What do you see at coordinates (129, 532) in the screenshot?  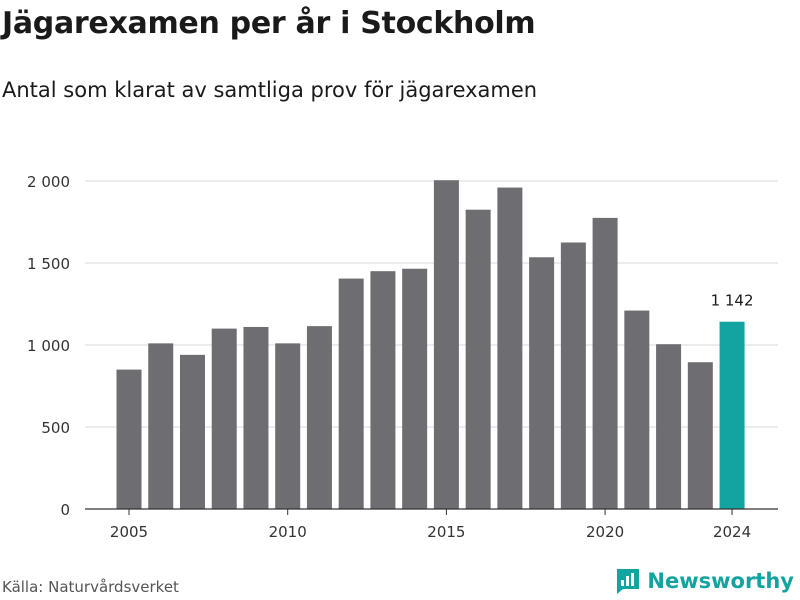 I see `x-tick-label: 2005` at bounding box center [129, 532].